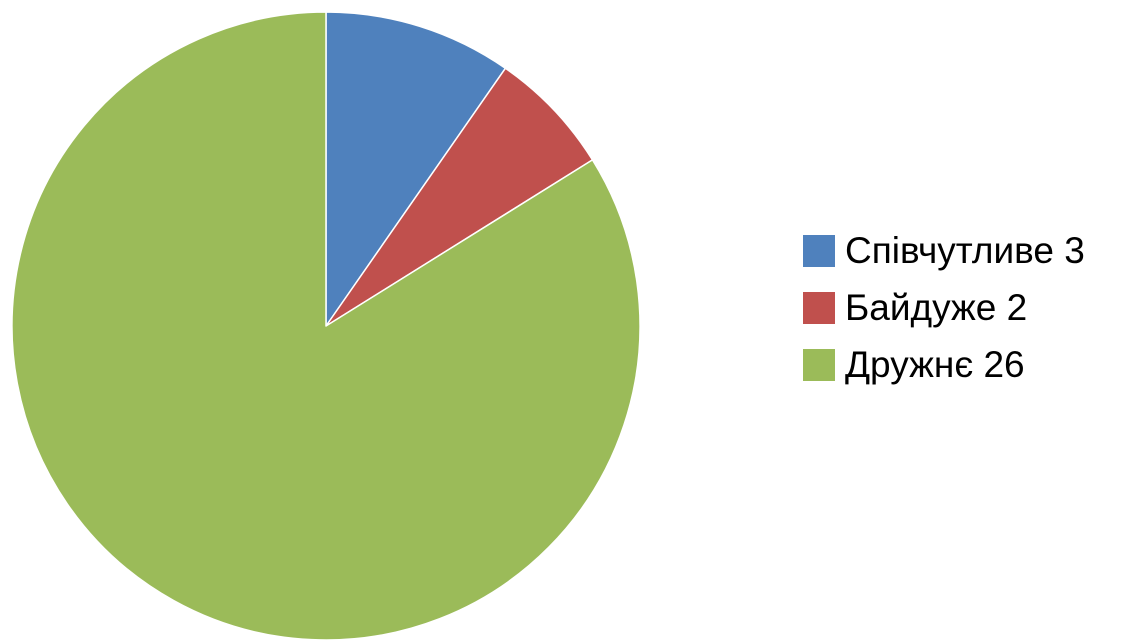 The image size is (1127, 641). What do you see at coordinates (935, 364) in the screenshot?
I see `legend-label-druzhne: Дружнє 26` at bounding box center [935, 364].